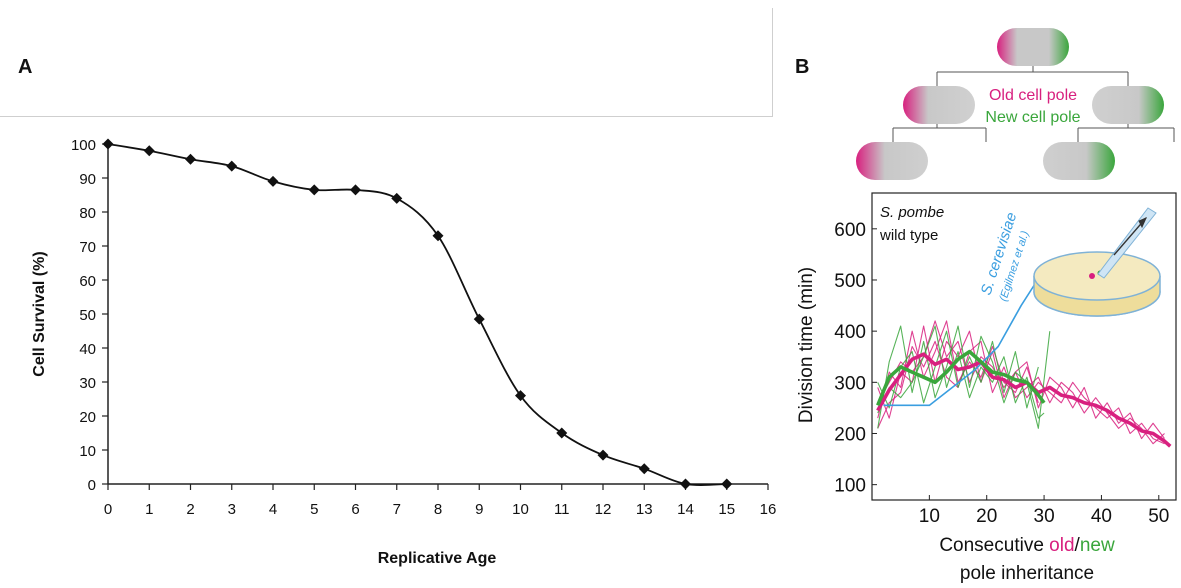 This screenshot has height=588, width=1181. Describe the element at coordinates (87, 417) in the screenshot. I see `survival-y-tick-label-2: 20` at that location.